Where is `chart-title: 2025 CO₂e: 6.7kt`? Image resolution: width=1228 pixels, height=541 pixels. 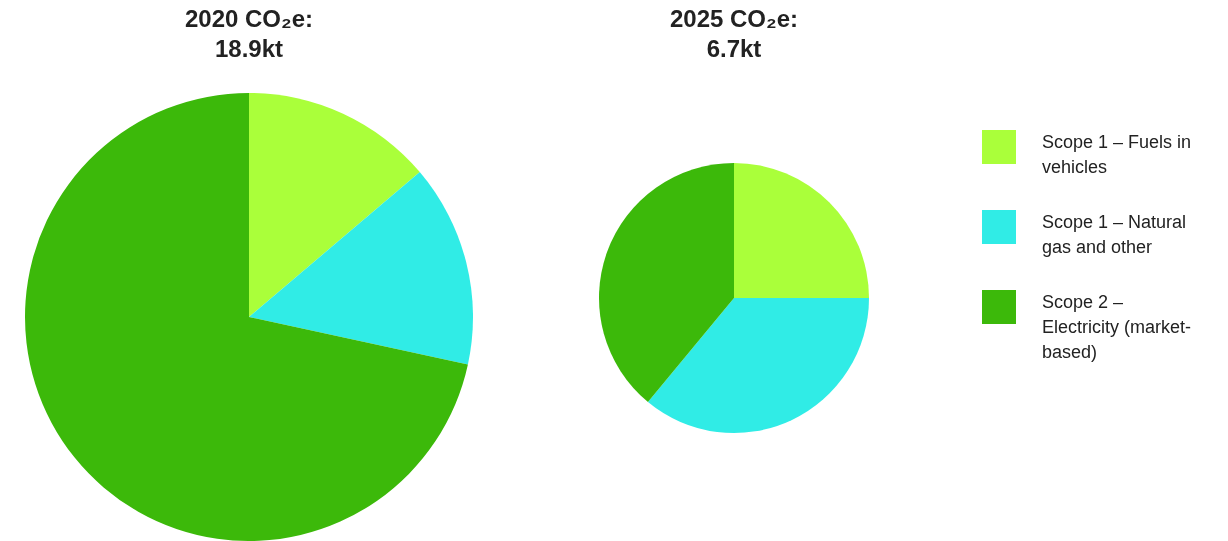
chart-title: 2025 CO₂e: 6.7kt is located at coordinates (734, 34).